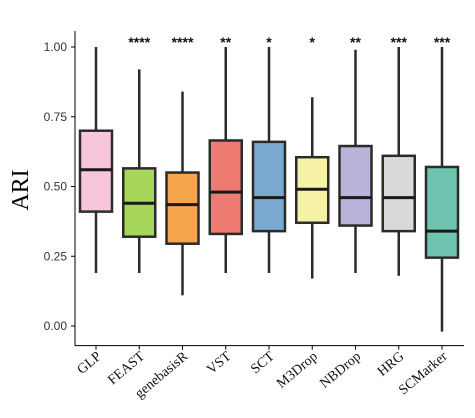 The height and width of the screenshot is (418, 475). What do you see at coordinates (263, 363) in the screenshot?
I see `x-tick-label: SCT` at bounding box center [263, 363].